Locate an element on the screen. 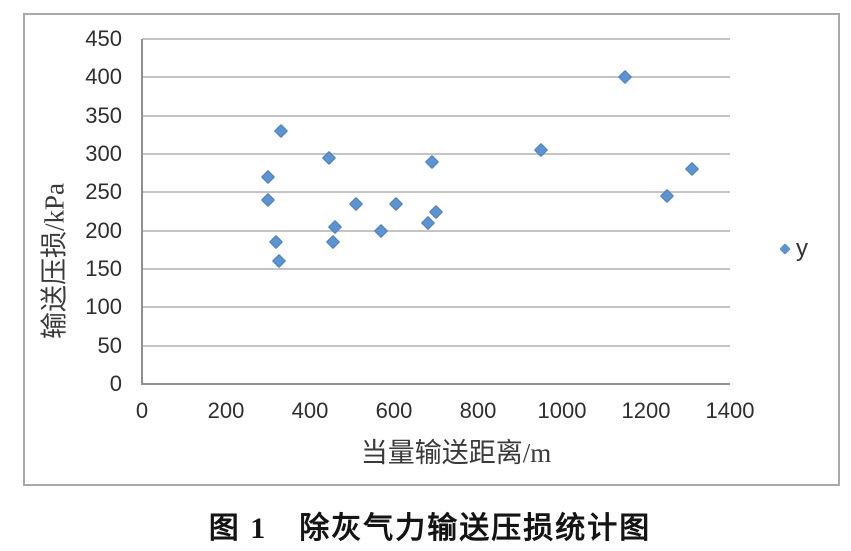  legend-series-label: y is located at coordinates (802, 248).